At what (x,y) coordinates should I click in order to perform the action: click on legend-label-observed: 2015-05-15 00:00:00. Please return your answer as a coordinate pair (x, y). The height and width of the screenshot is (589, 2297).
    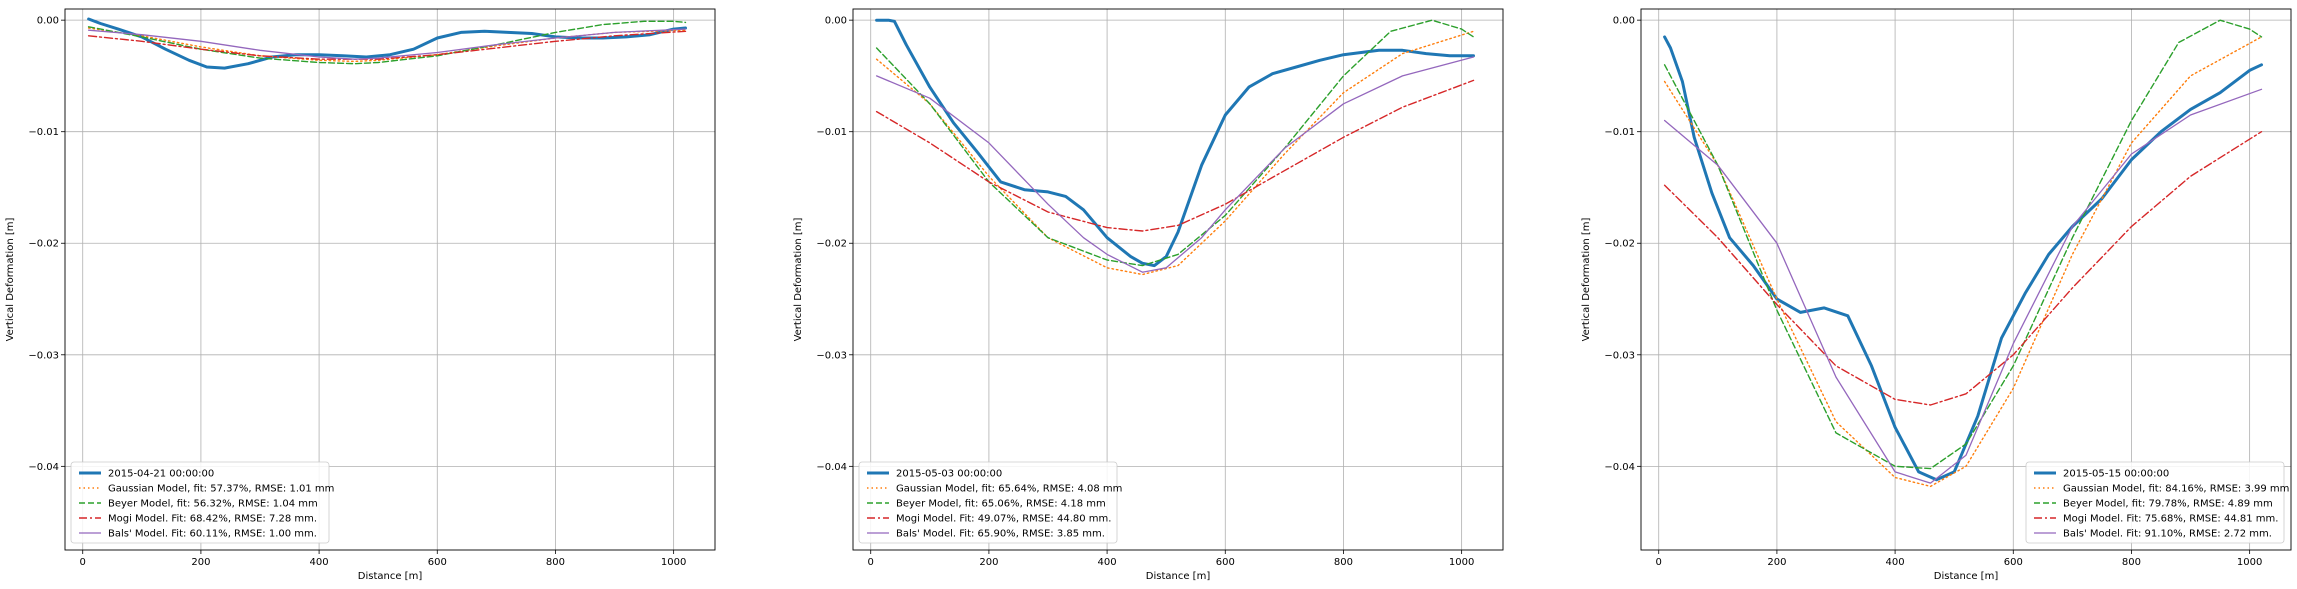
    Looking at the image, I should click on (2116, 474).